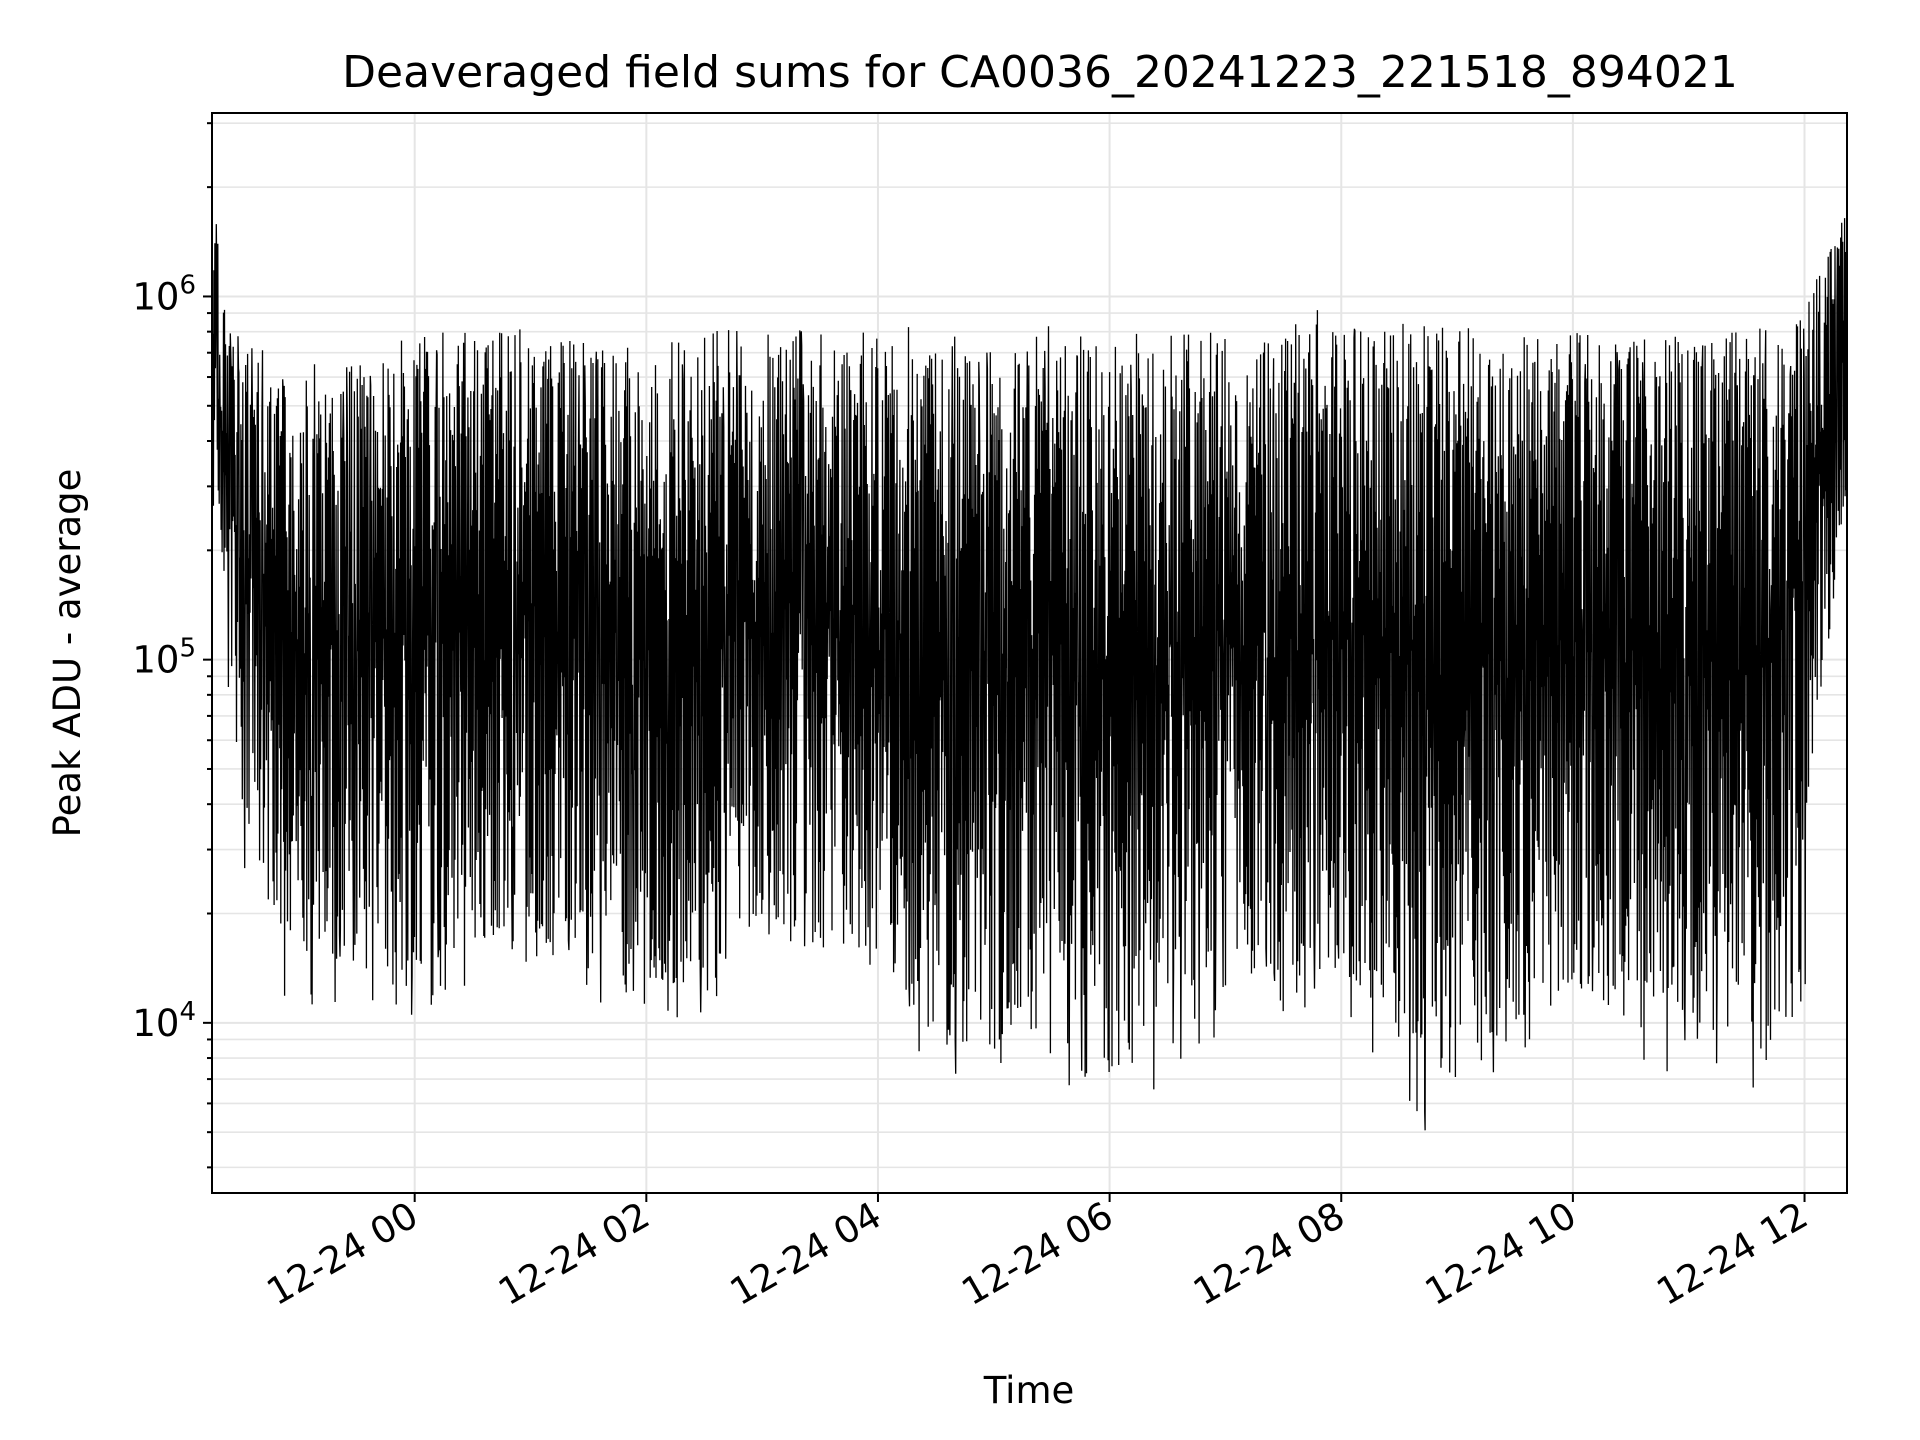 Image resolution: width=1920 pixels, height=1440 pixels. Describe the element at coordinates (164, 1021) in the screenshot. I see `y-tick-label: 104` at that location.